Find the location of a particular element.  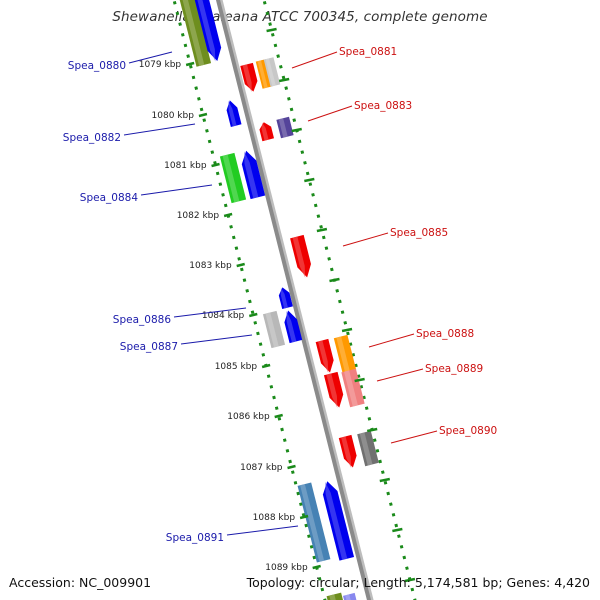

gene-spea-0888-b-highlight is located at coordinates (343, 354).